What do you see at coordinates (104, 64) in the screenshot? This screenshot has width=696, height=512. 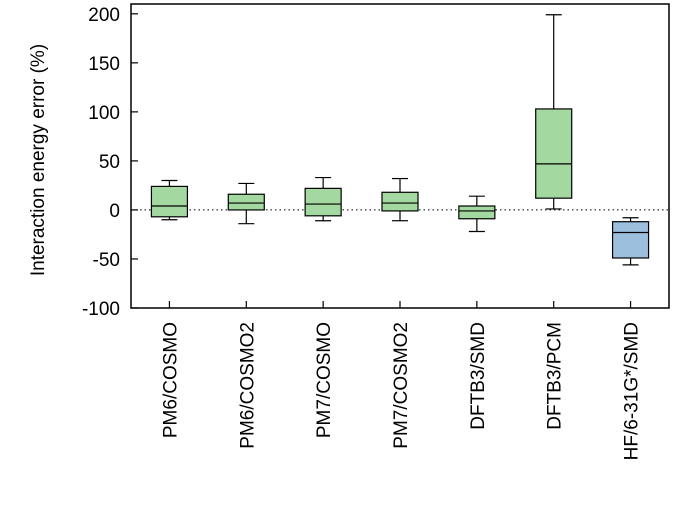 I see `y-tick-label: 150` at bounding box center [104, 64].